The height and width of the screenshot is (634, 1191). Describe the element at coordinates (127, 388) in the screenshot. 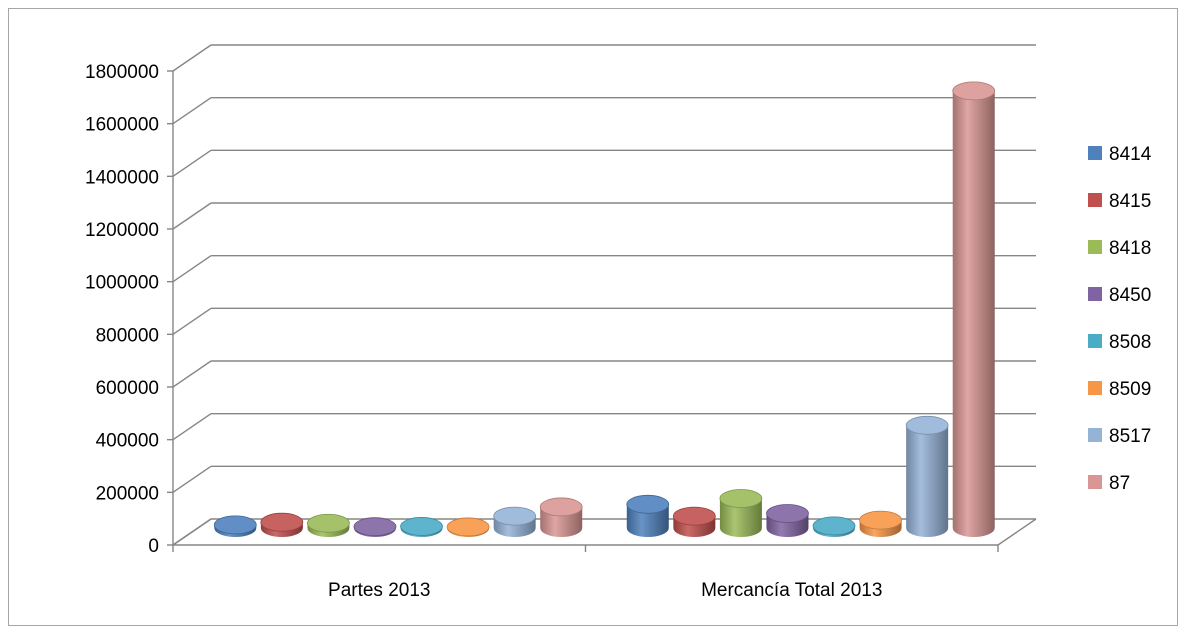

I see `y-tick-label: 600000` at that location.